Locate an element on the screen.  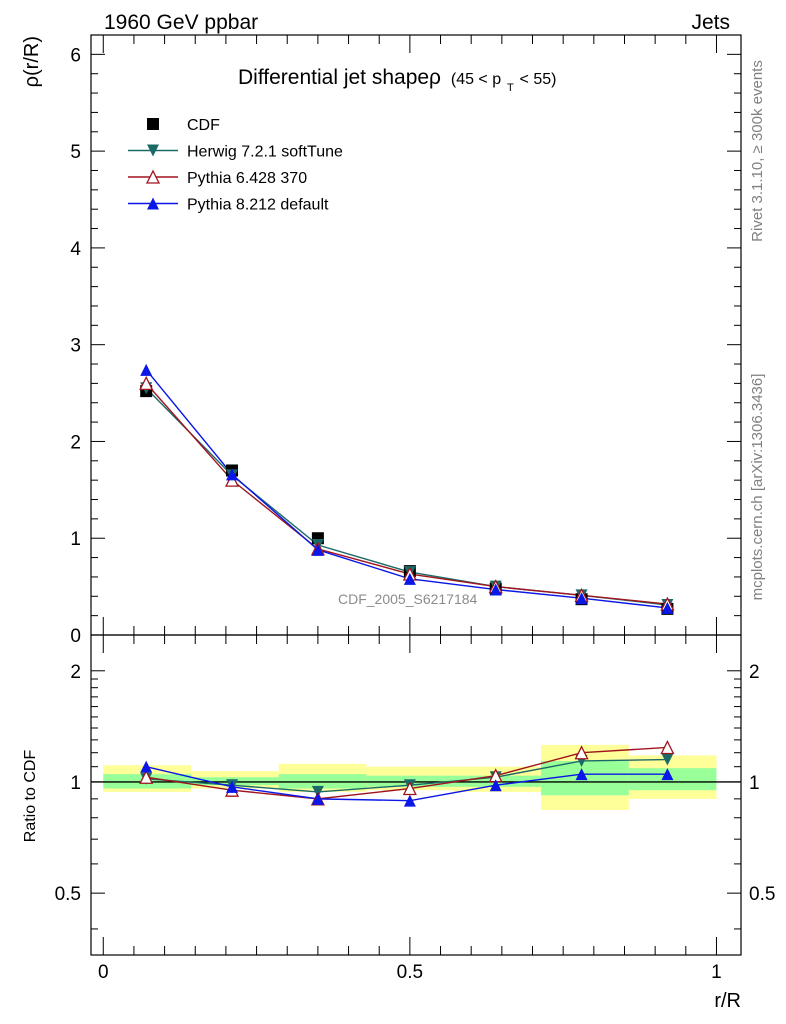
main-y-tick-label: 2 is located at coordinates (75, 442).